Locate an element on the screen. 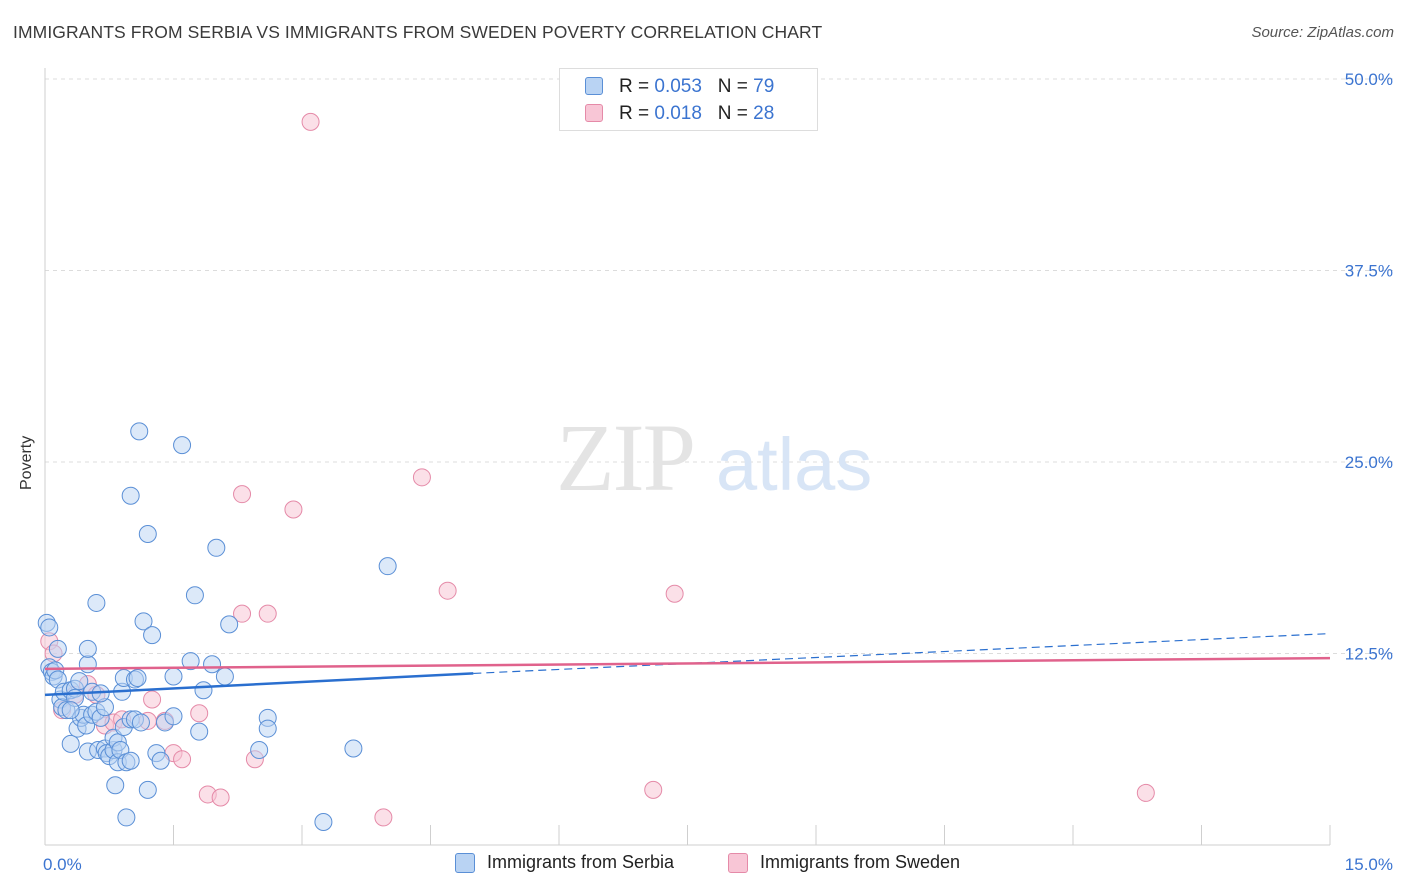 This screenshot has height=892, width=1406. bottom-legend-label-serbia: Immigrants from Serbia is located at coordinates (581, 862).